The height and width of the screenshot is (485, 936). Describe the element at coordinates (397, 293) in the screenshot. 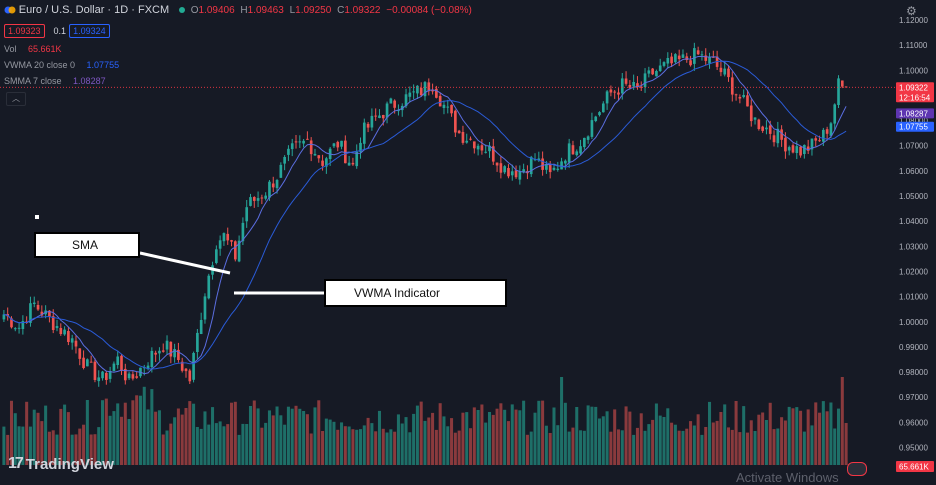

I see `vwma-annotation-label: VWMA Indicator` at that location.